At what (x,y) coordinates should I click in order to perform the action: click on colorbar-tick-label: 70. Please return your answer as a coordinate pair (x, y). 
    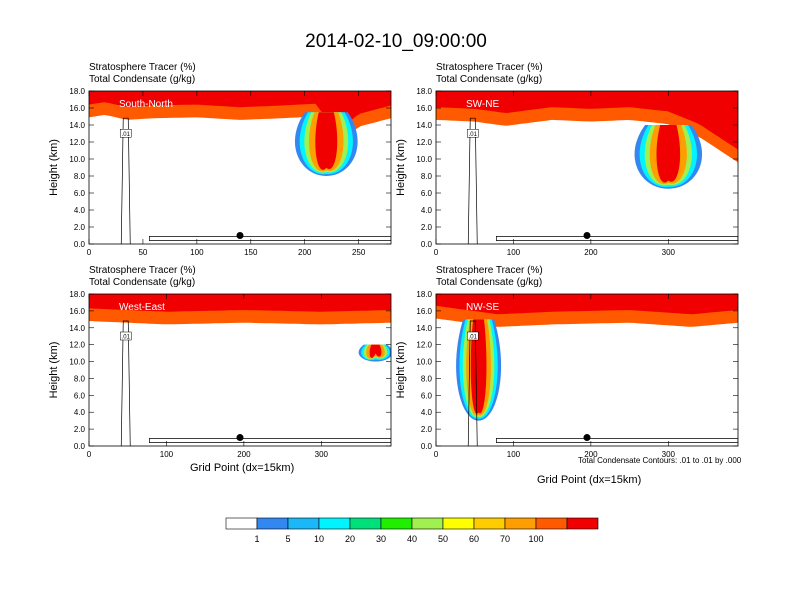
    Looking at the image, I should click on (505, 539).